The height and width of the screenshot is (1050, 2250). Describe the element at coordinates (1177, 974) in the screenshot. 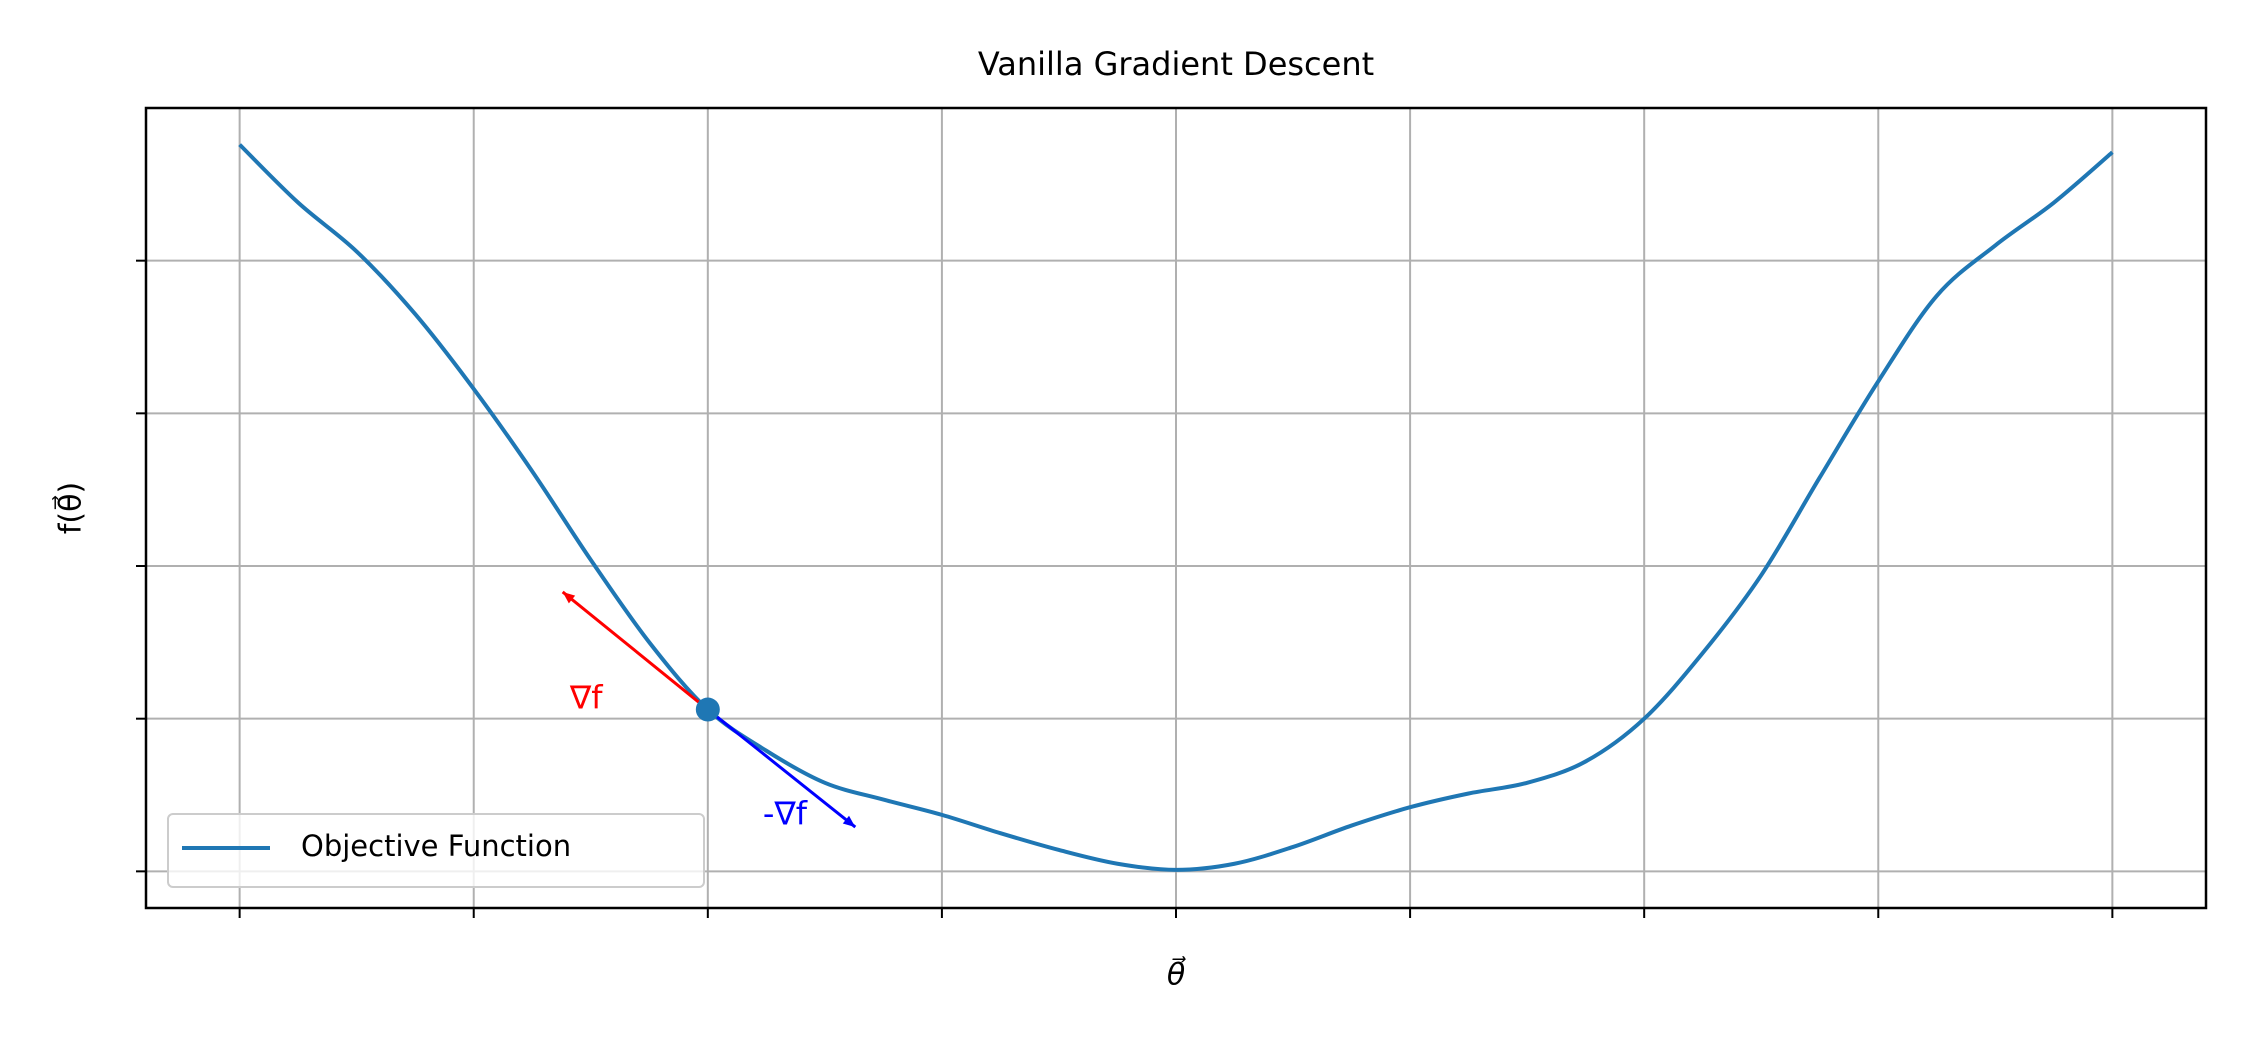

I see `x-axis-label: θ⃗` at that location.